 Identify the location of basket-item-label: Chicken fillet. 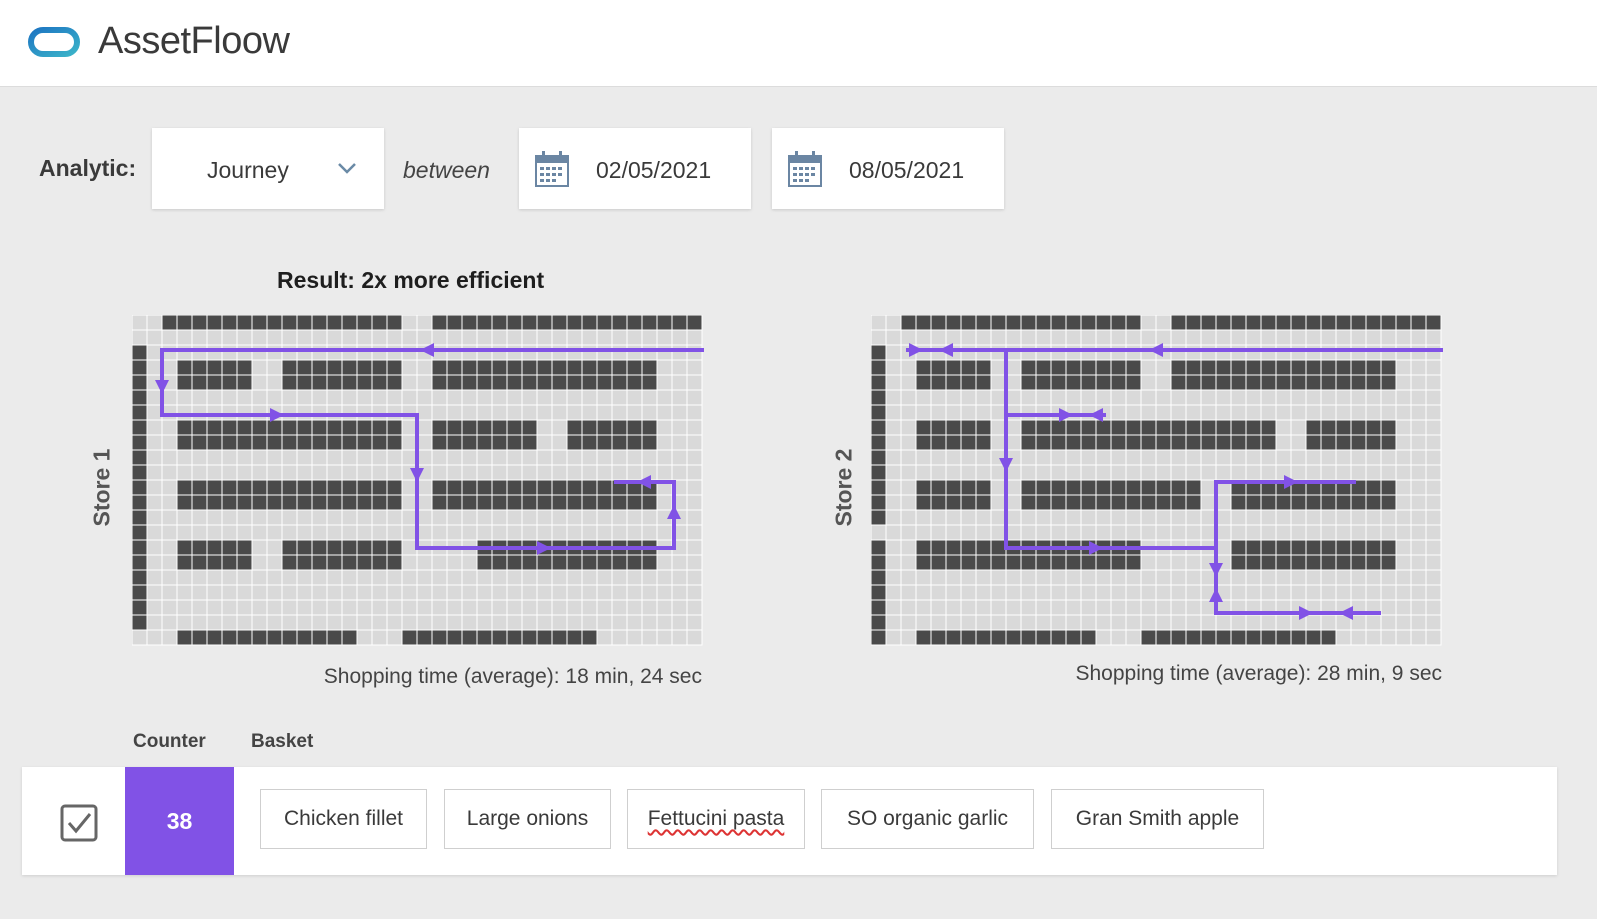
(343, 818).